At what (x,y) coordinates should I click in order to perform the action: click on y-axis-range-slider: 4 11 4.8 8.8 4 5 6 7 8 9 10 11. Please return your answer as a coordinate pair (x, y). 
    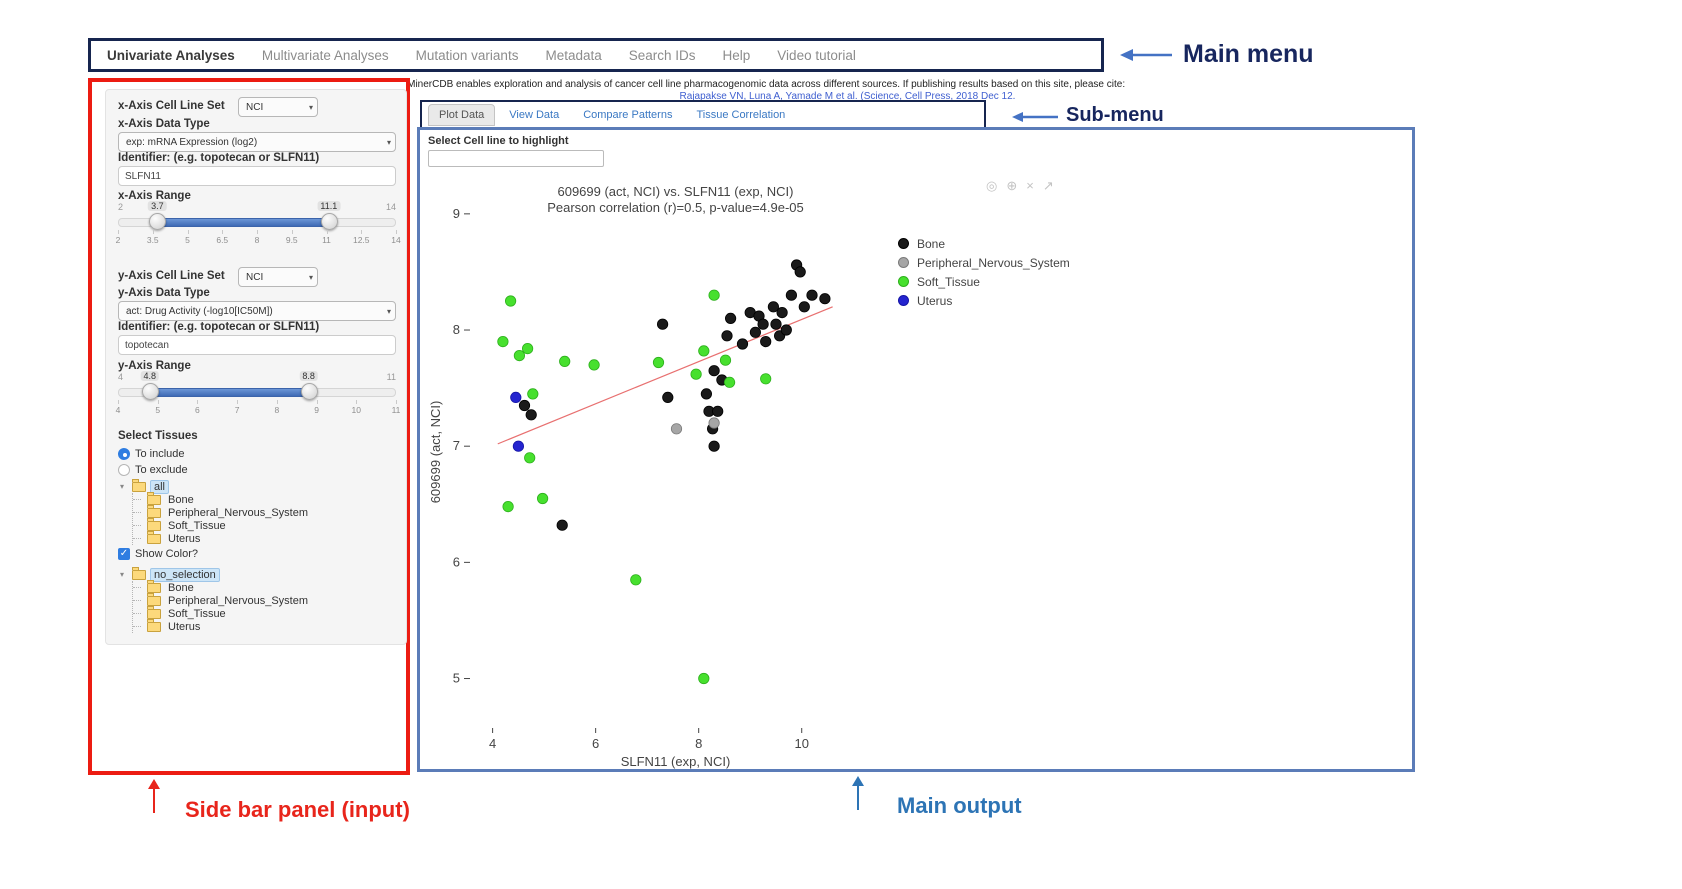
    Looking at the image, I should click on (257, 397).